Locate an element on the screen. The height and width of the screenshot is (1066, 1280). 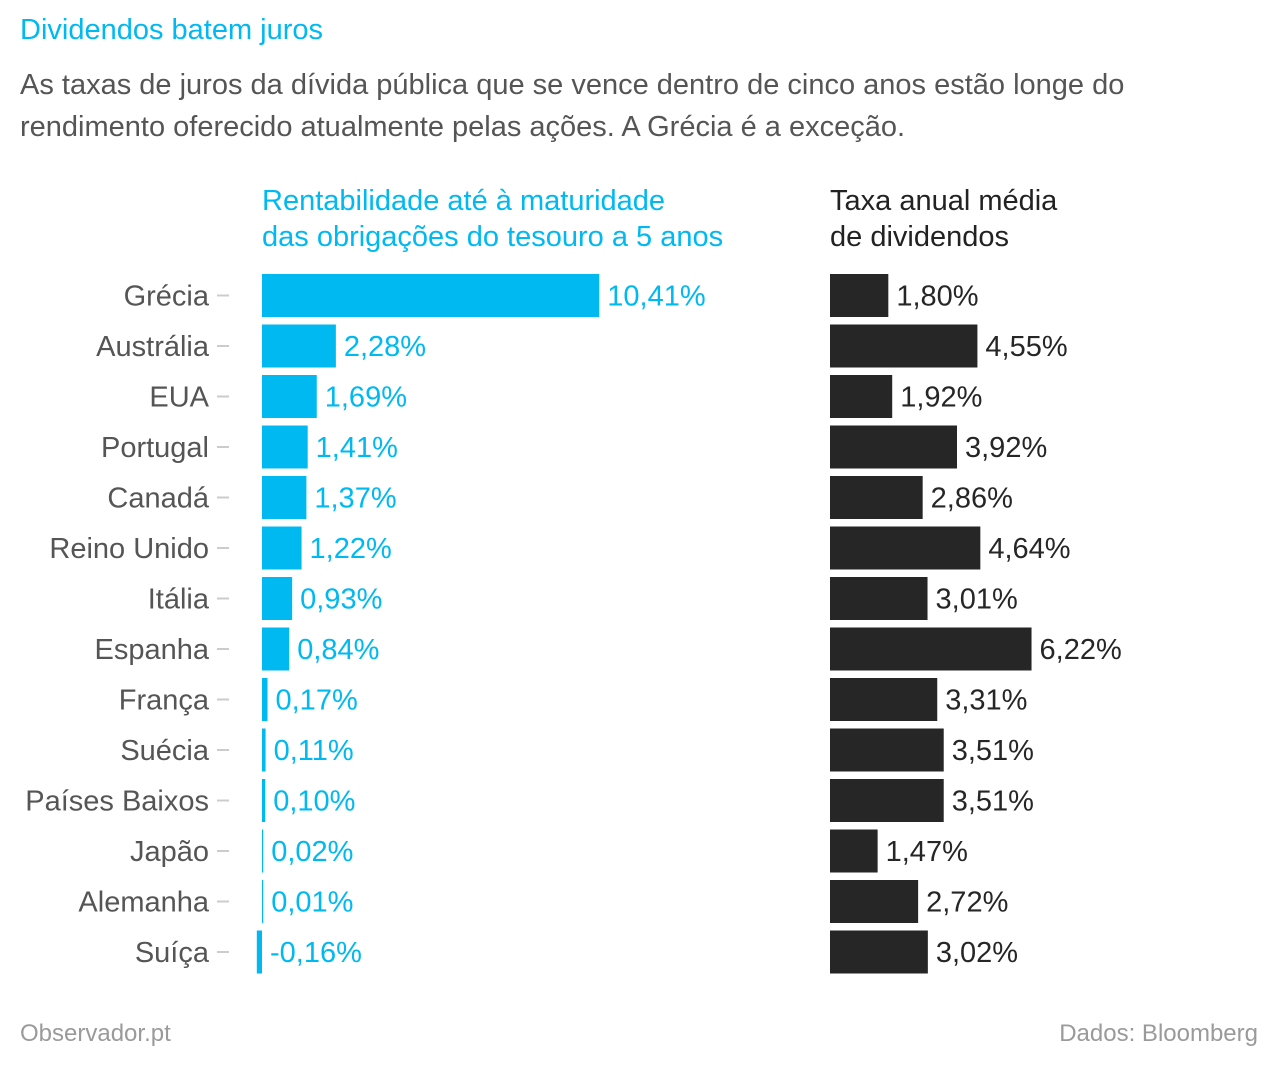
footer-publisher: Observador.pt is located at coordinates (95, 1033).